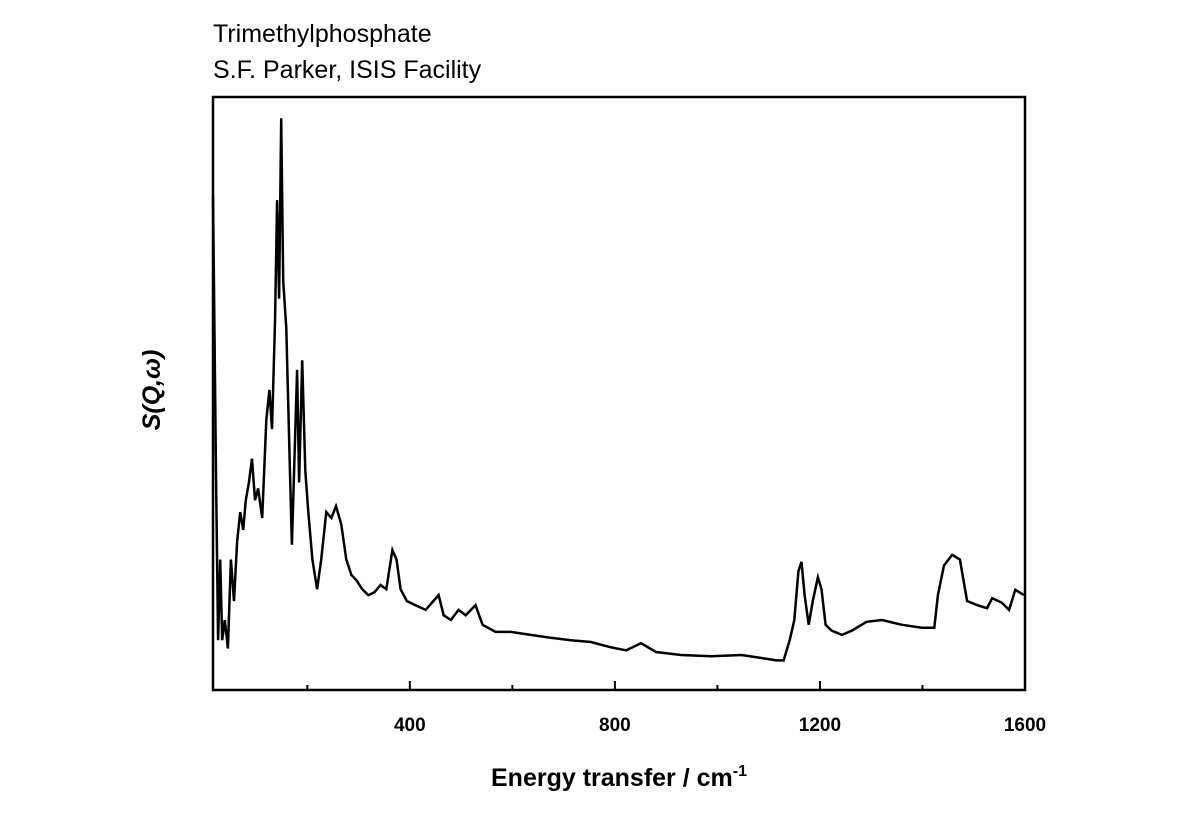 The width and height of the screenshot is (1191, 831). Describe the element at coordinates (152, 390) in the screenshot. I see `y-axis-label: S(Q,ω)` at that location.